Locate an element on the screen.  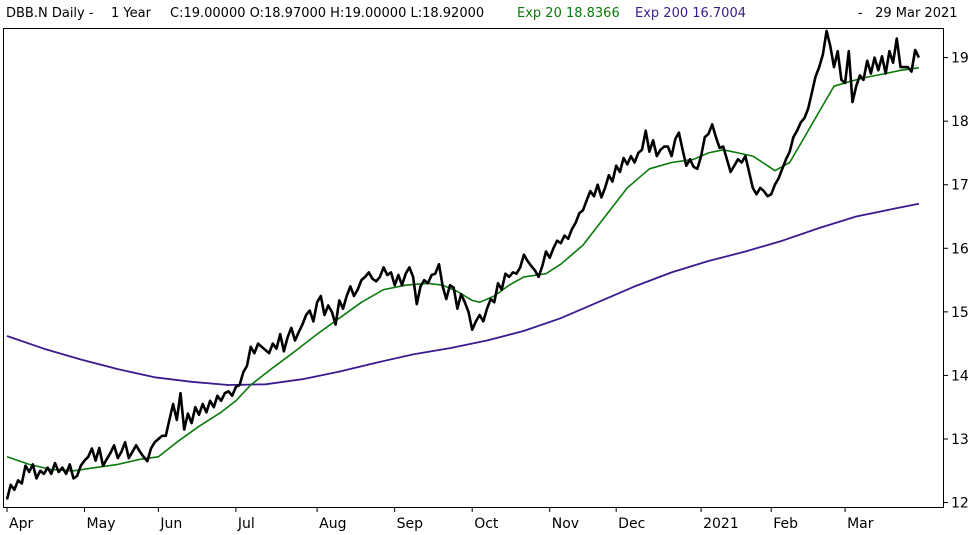
x-tick-label: Mar is located at coordinates (860, 524).